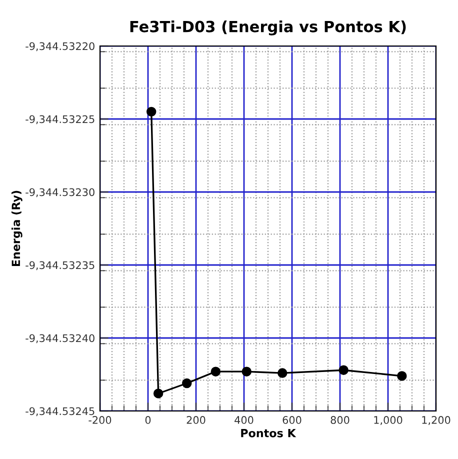 The height and width of the screenshot is (459, 458). What do you see at coordinates (60, 193) in the screenshot?
I see `y-tick-label: -9,344.53230` at bounding box center [60, 193].